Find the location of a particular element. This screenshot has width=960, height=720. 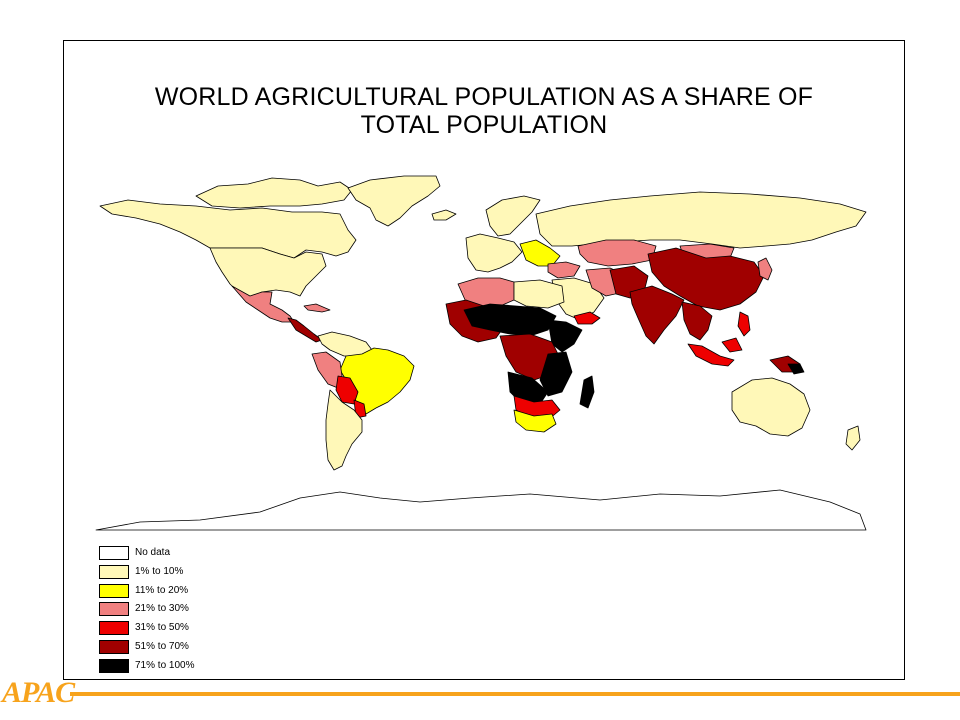

south-africa is located at coordinates (535, 421).